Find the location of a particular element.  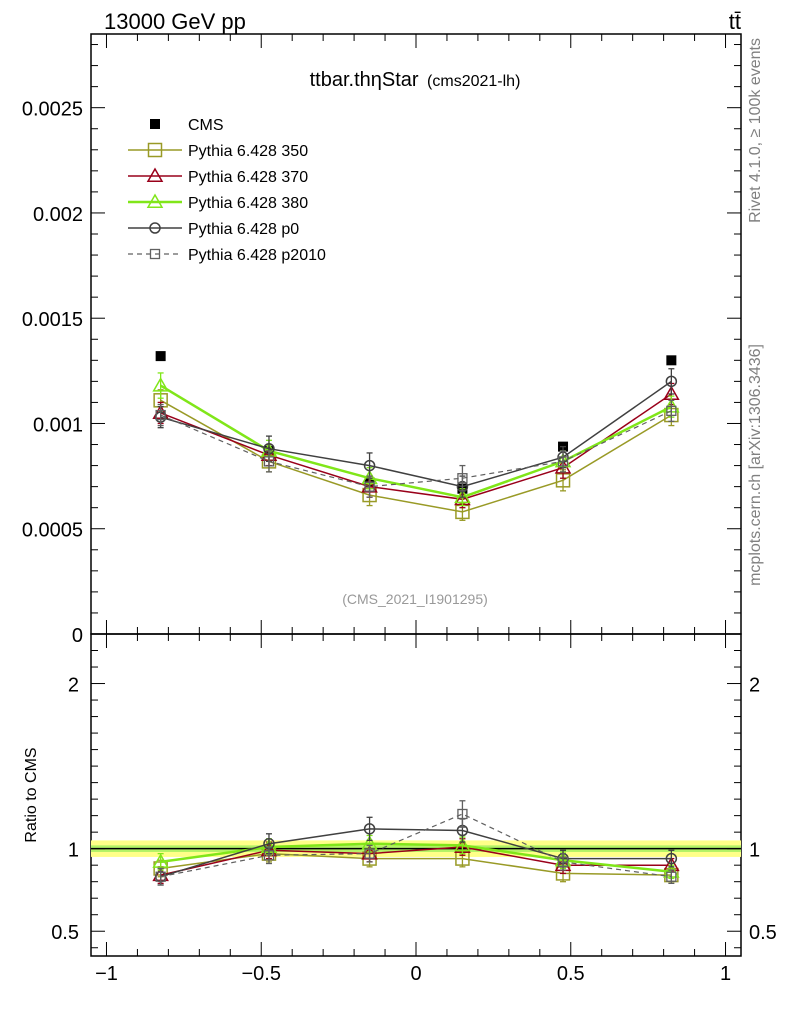

analysis-watermark: (CMS_2021_I1901295) is located at coordinates (415, 599).